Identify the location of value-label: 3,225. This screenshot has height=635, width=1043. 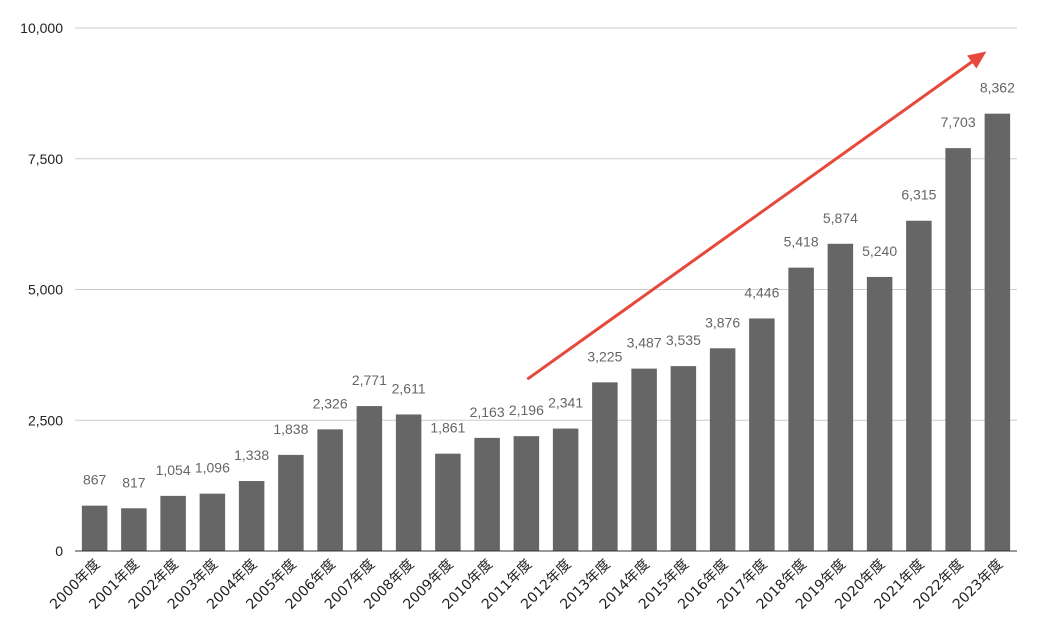
(604, 356).